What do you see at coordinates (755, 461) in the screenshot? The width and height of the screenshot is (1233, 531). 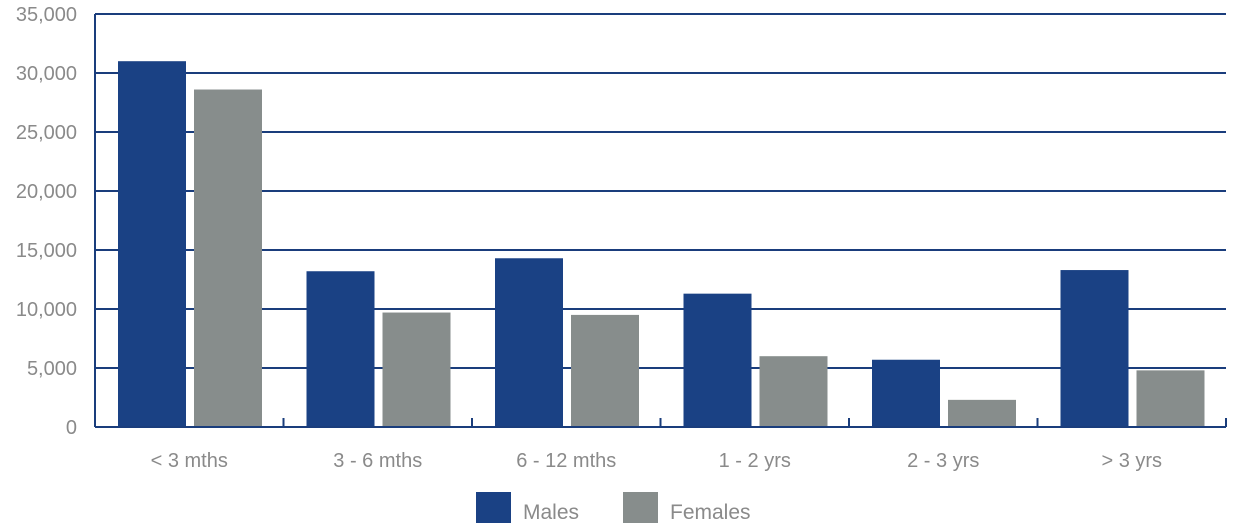 I see `x-tick-label: 1 - 2 yrs` at bounding box center [755, 461].